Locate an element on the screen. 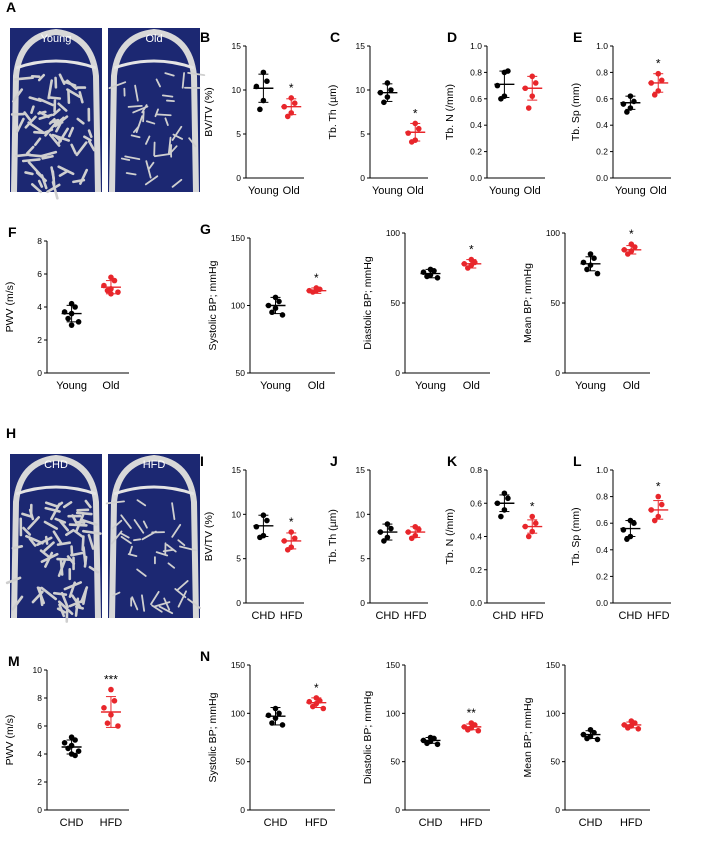 The height and width of the screenshot is (850, 708). image-background is located at coordinates (154, 110).